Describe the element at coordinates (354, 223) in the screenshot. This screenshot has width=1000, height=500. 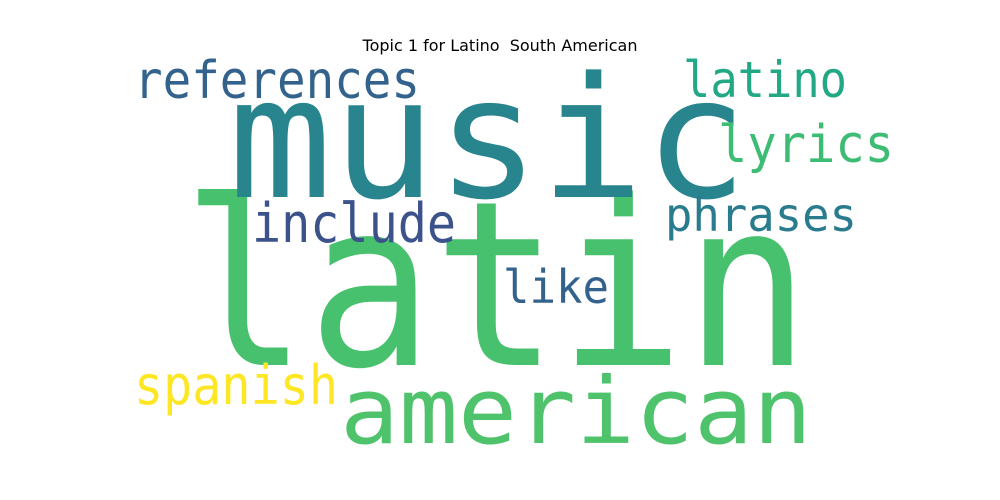
I see `word-include: include` at that location.